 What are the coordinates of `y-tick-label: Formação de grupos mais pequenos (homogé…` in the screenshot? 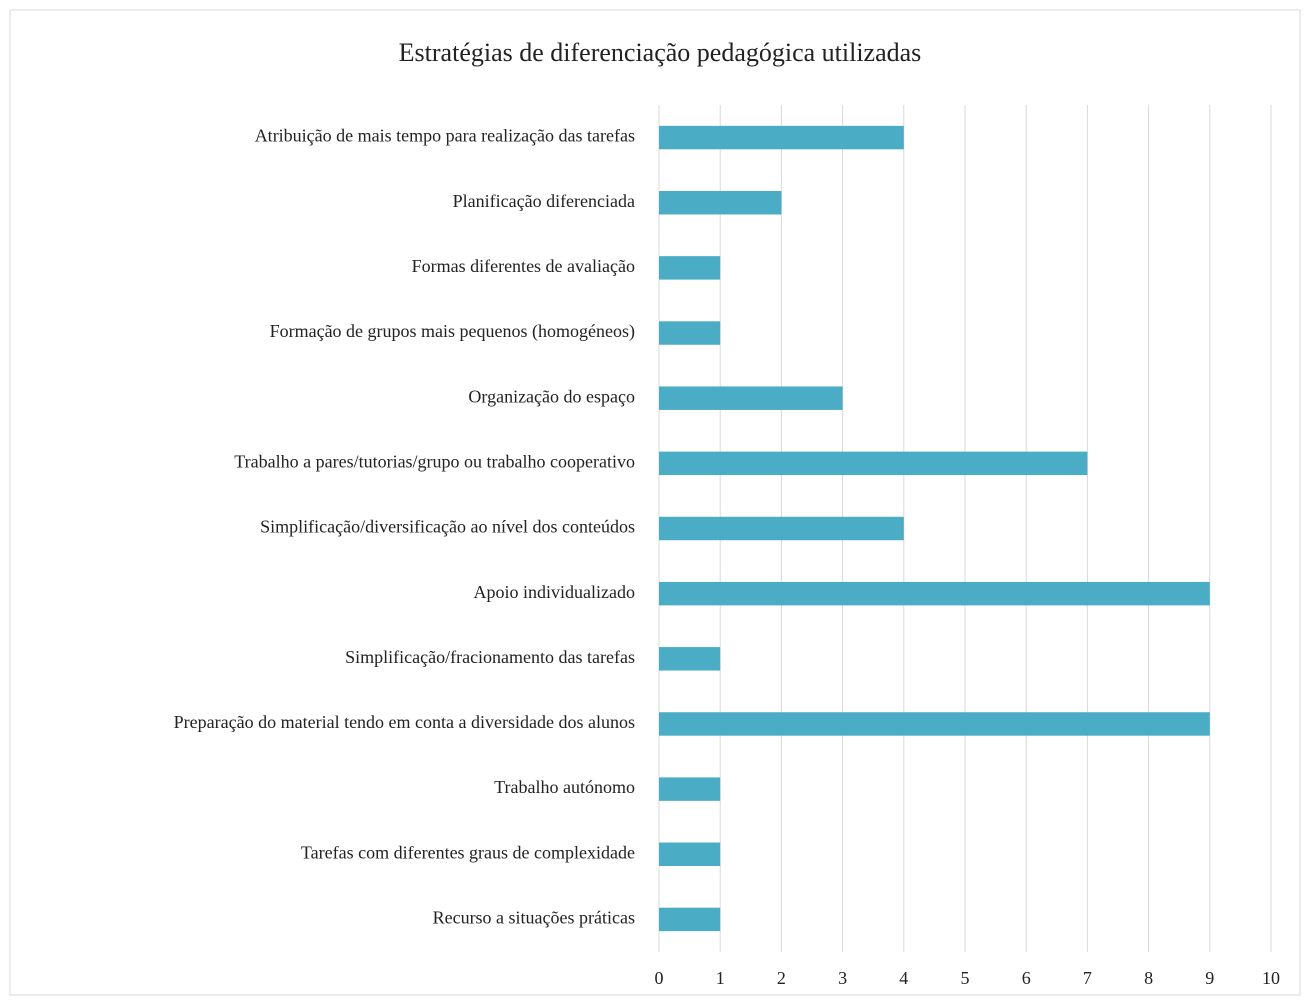 It's located at (452, 331).